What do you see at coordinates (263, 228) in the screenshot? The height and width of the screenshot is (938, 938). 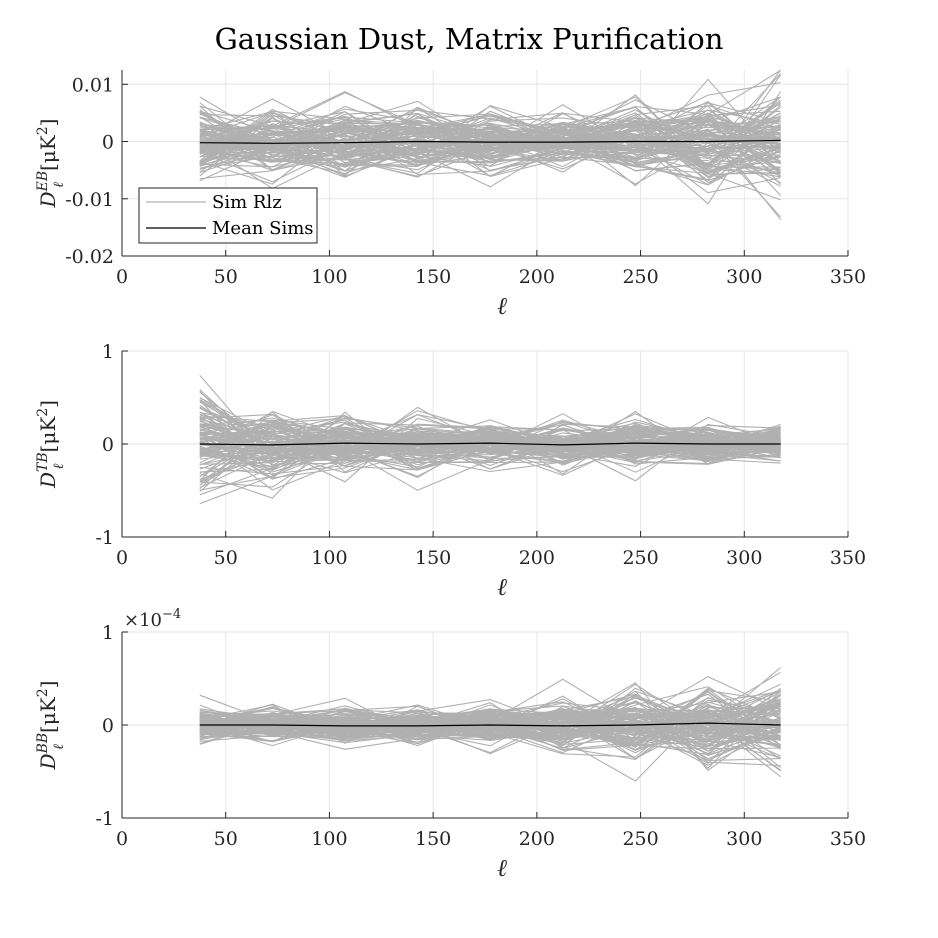 I see `legend-label-mean: Mean Sims` at bounding box center [263, 228].